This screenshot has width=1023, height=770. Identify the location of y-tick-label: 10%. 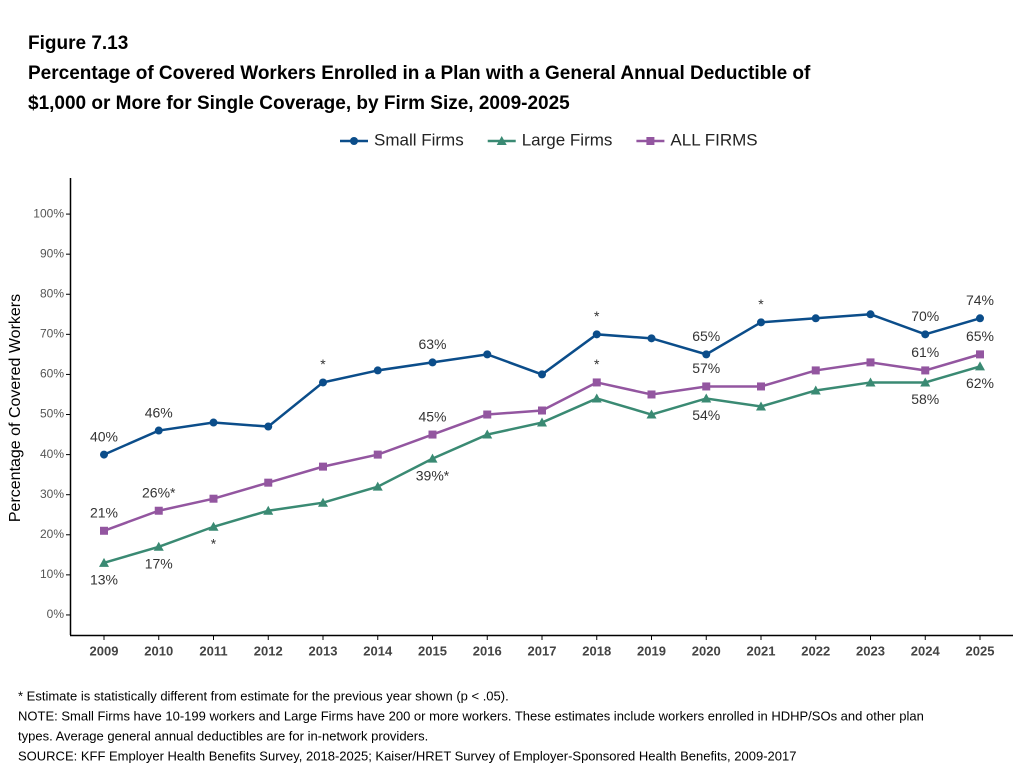
(52, 574).